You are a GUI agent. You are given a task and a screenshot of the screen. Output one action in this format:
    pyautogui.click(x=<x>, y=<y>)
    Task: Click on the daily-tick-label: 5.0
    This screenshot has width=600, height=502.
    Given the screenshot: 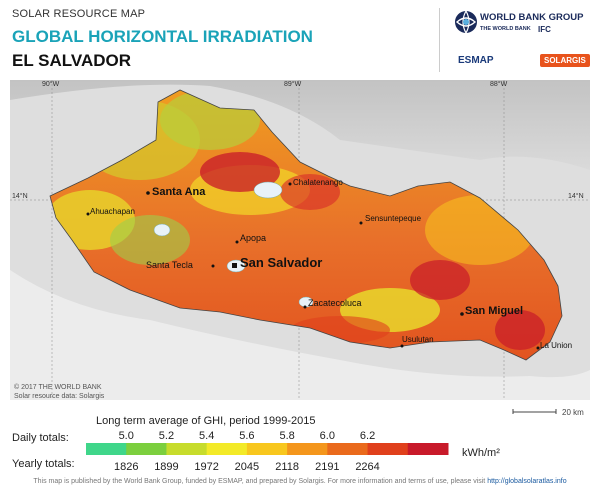 What is the action you would take?
    pyautogui.click(x=126, y=436)
    